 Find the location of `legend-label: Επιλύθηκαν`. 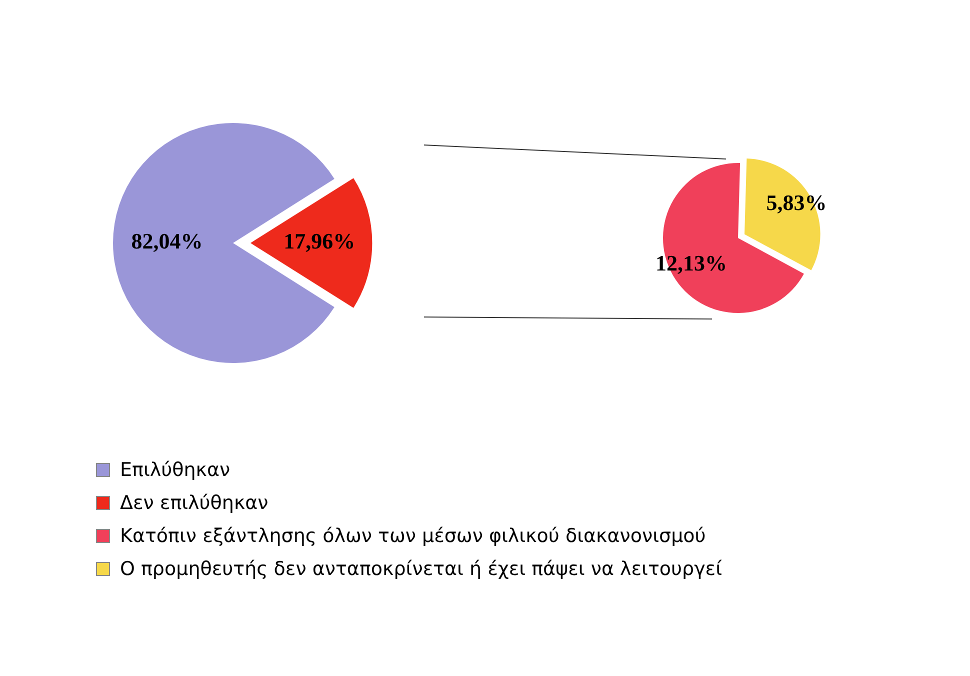

legend-label: Επιλύθηκαν is located at coordinates (175, 469).